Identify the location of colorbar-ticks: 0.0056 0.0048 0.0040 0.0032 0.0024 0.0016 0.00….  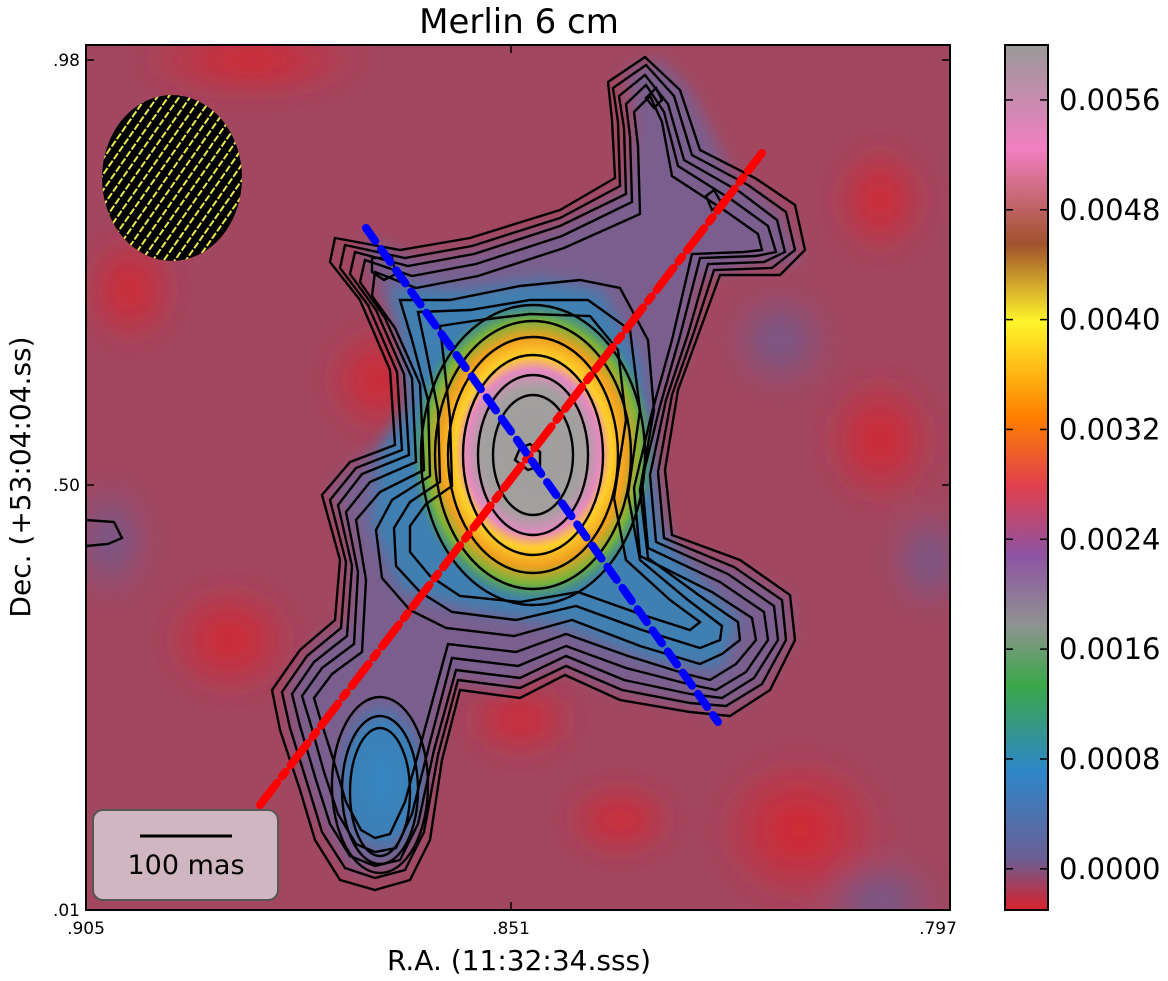
(1082, 484).